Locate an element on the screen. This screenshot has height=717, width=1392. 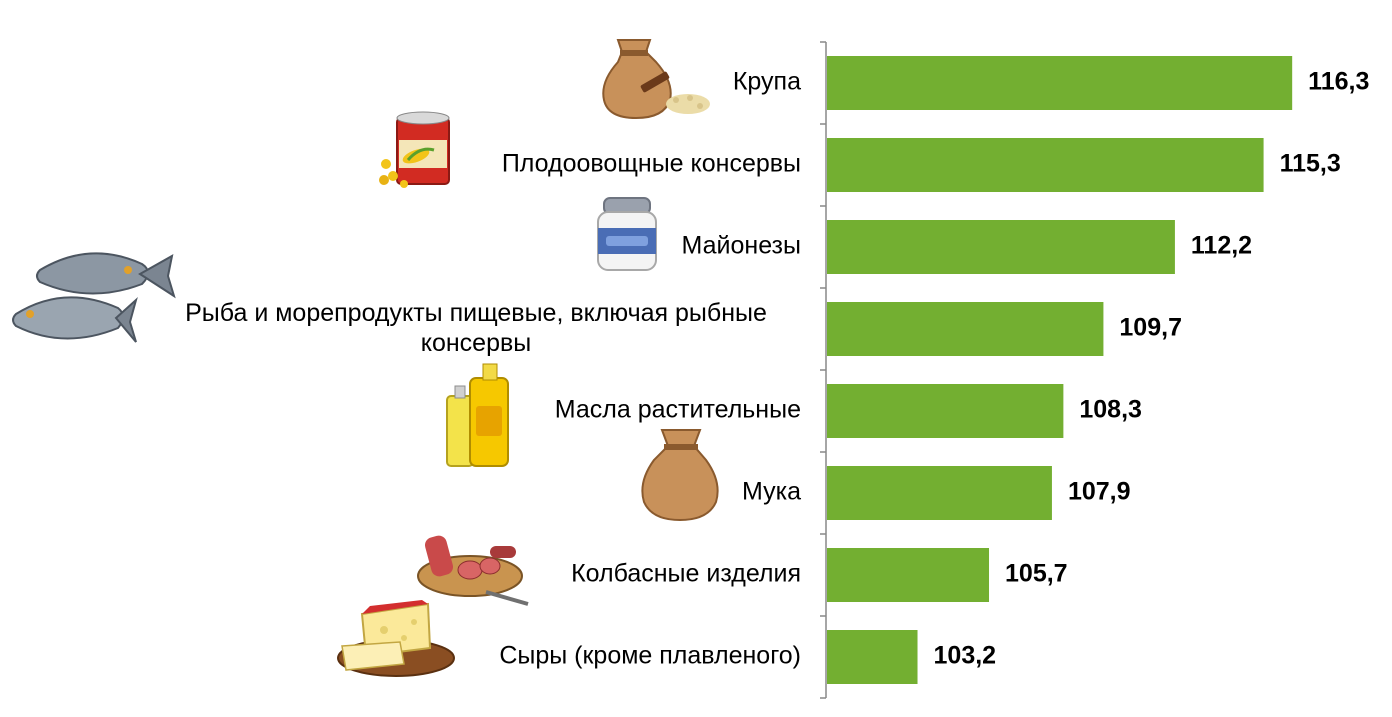
category-label: Сыры (кроме плавленого) is located at coordinates (650, 656).